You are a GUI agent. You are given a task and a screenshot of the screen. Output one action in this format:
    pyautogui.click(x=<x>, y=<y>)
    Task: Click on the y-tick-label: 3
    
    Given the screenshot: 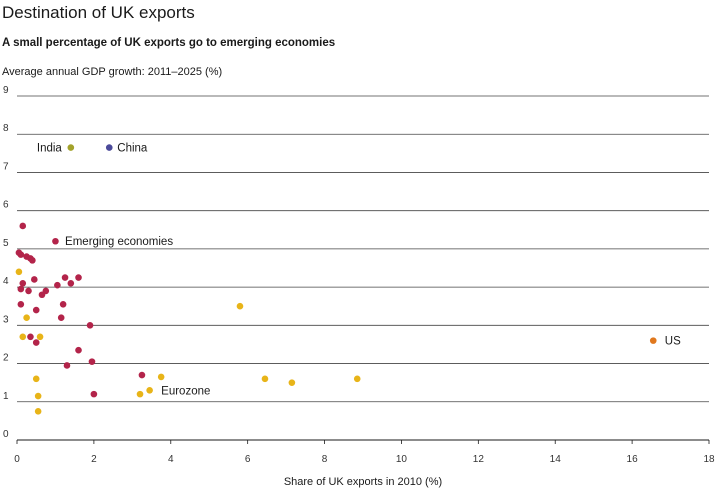 What is the action you would take?
    pyautogui.click(x=6, y=319)
    